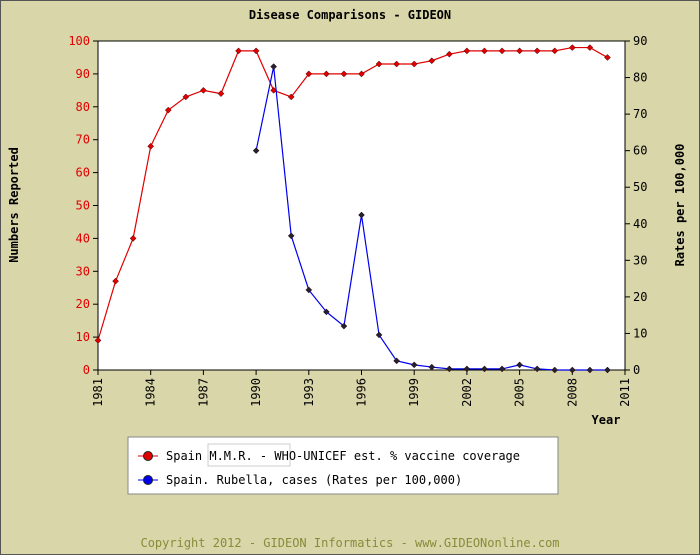  I want to click on x-tick-label: 1993, so click(309, 392).